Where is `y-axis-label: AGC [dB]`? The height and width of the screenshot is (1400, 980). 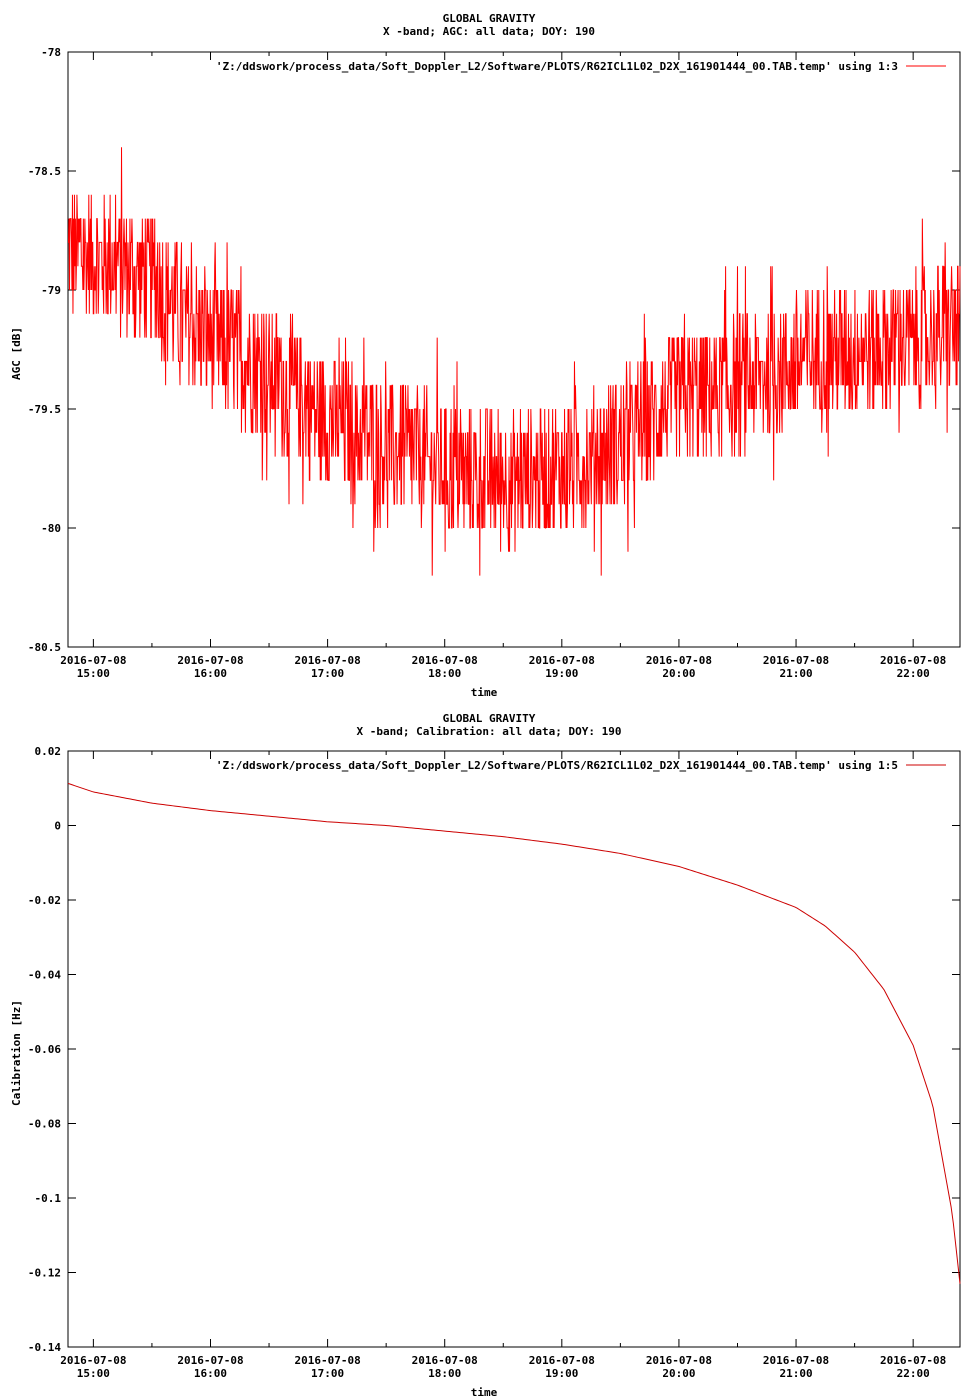
y-axis-label: AGC [dB] is located at coordinates (16, 353).